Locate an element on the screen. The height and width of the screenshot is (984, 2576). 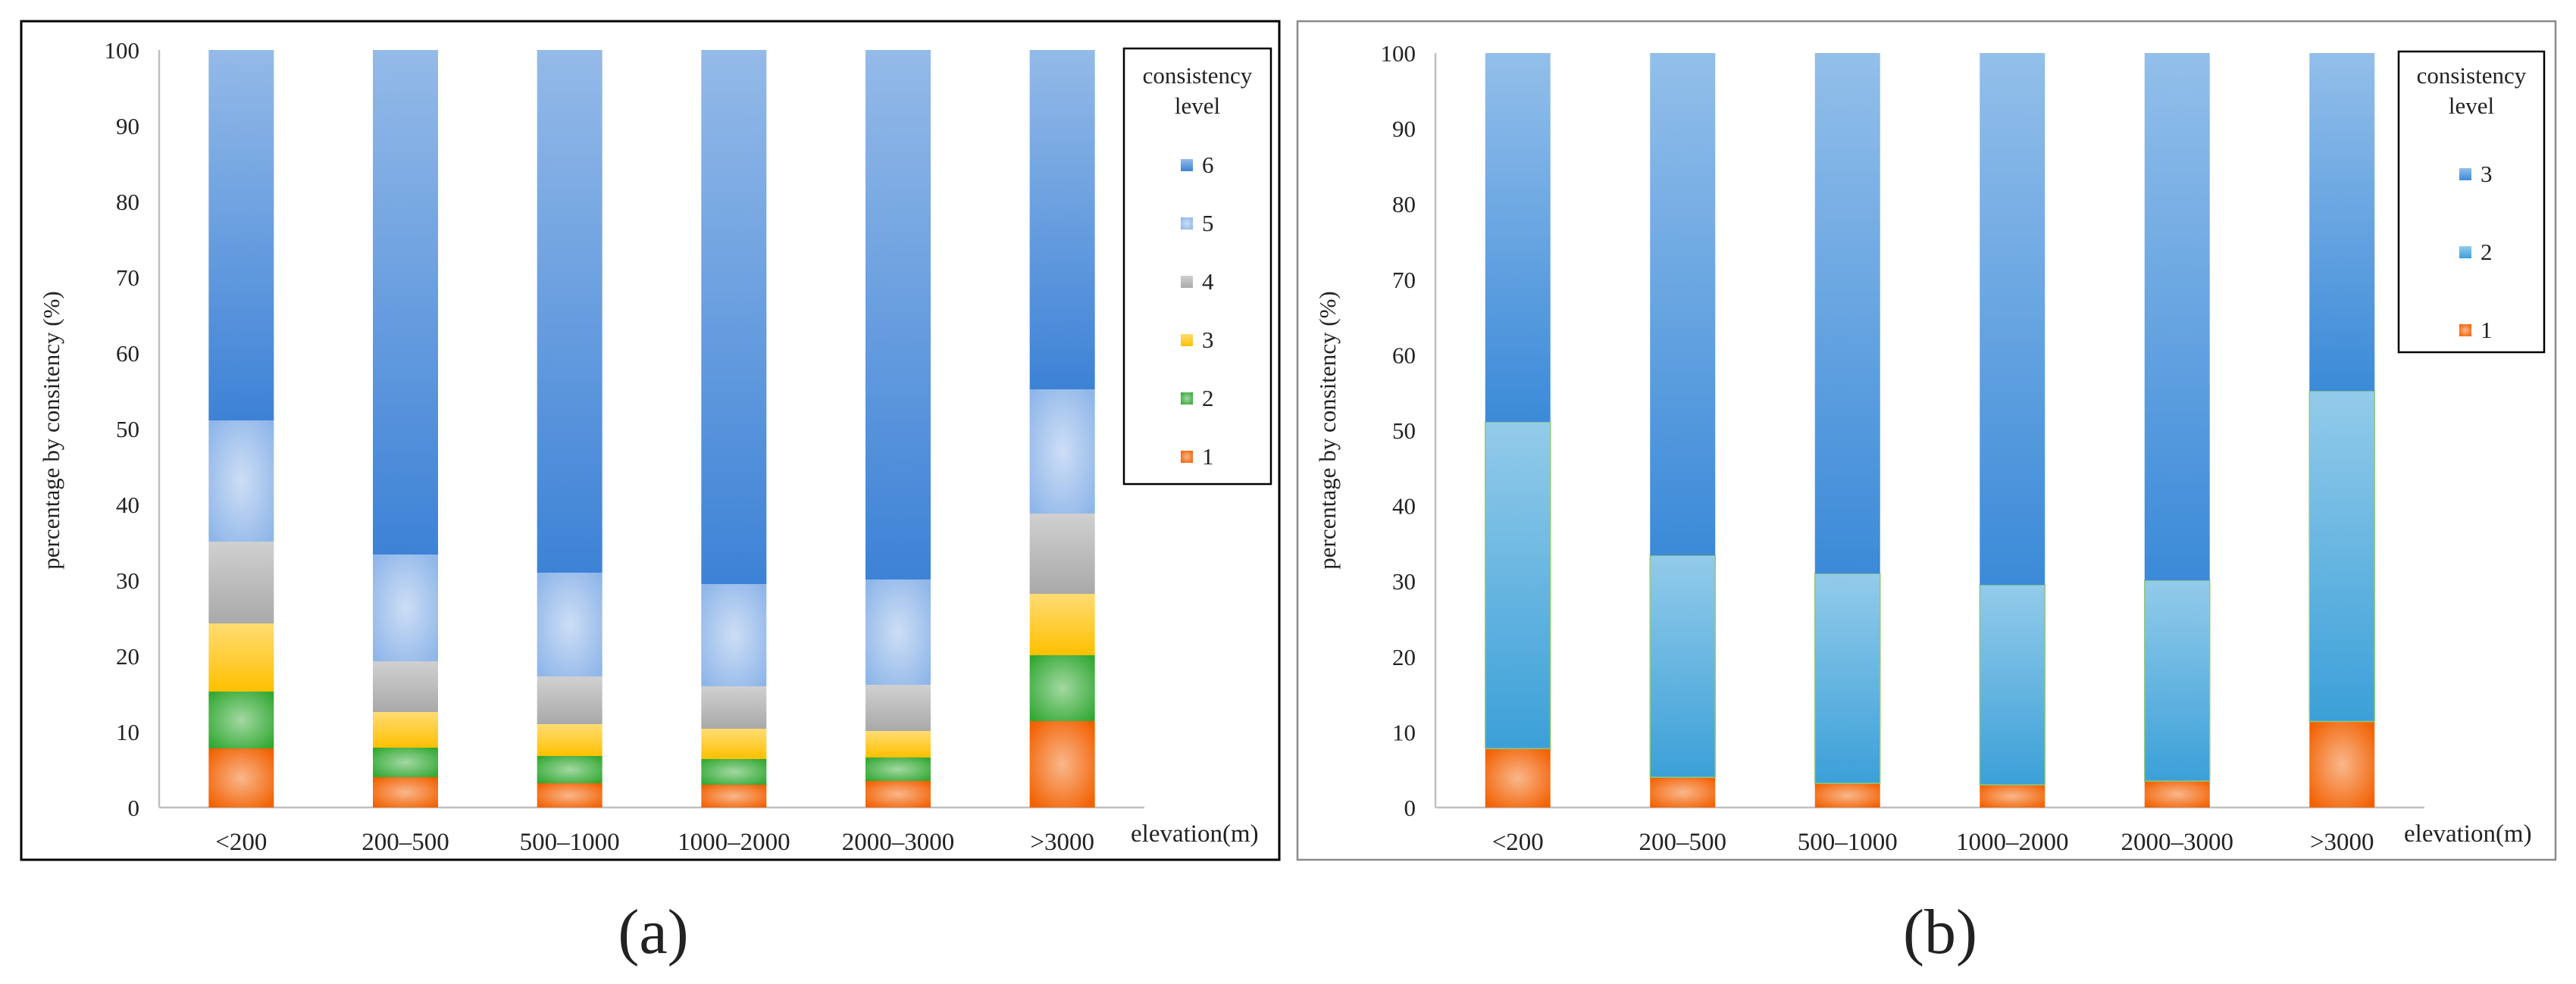
legend-label: 6 is located at coordinates (1208, 165).